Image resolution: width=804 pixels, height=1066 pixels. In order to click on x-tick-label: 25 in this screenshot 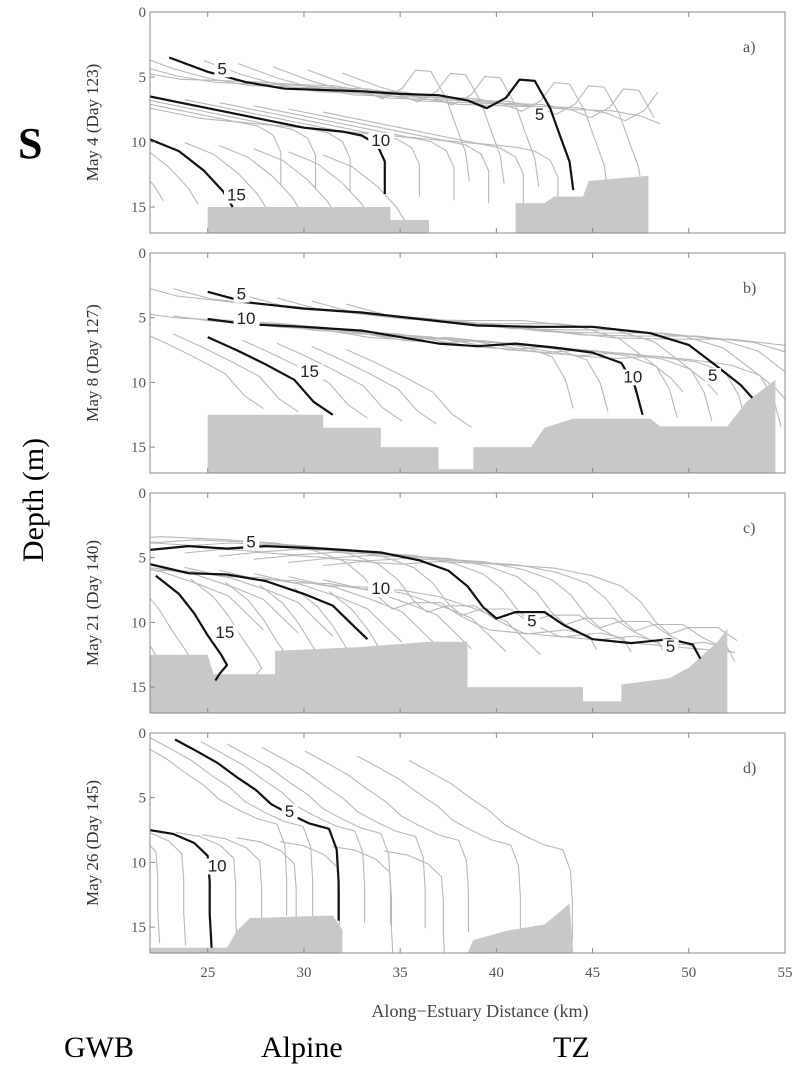, I will do `click(207, 973)`.